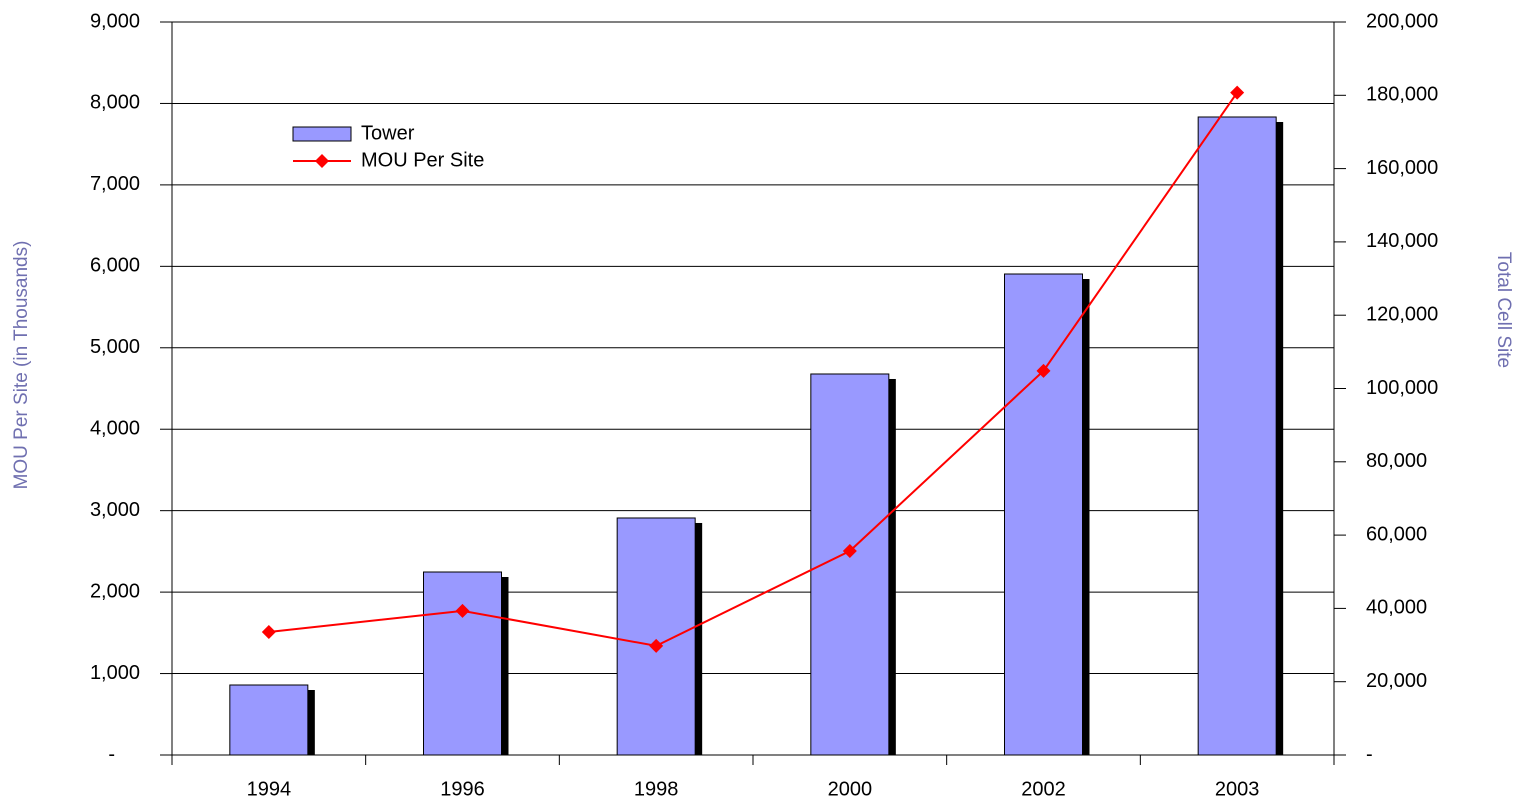  I want to click on legend-label: MOU Per Site, so click(422, 160).